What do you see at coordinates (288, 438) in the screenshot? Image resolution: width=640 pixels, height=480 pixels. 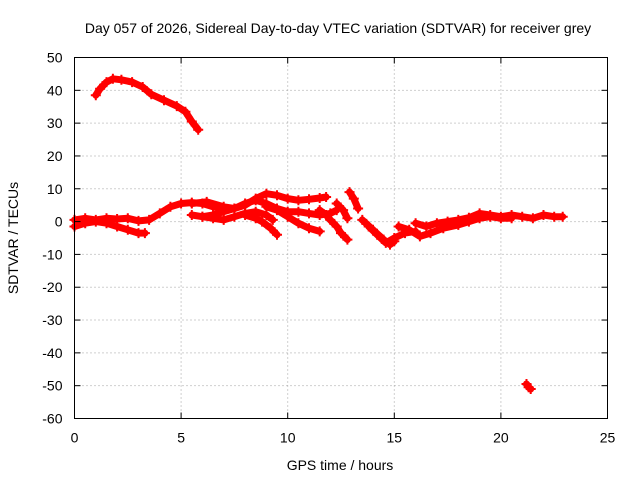 I see `x-tick-label: 10` at bounding box center [288, 438].